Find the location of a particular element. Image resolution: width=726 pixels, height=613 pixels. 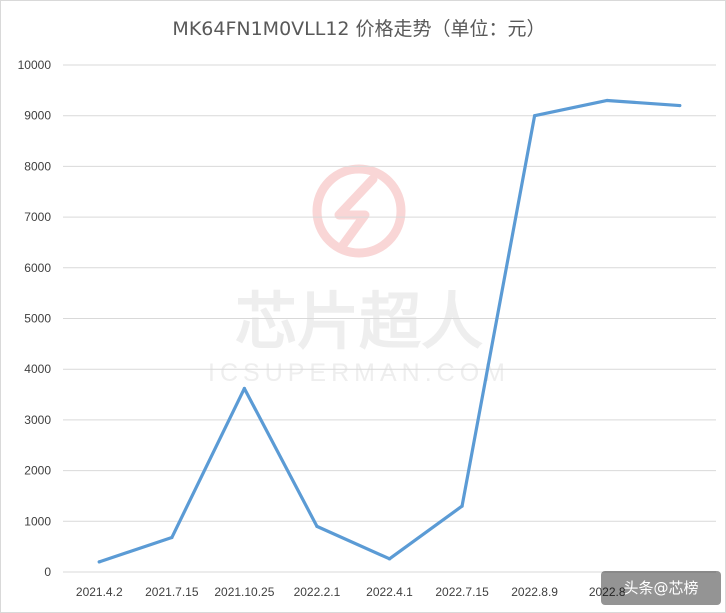

chart-title: MK64FN1M0VLL12 价格走势（单位：元） is located at coordinates (358, 29).